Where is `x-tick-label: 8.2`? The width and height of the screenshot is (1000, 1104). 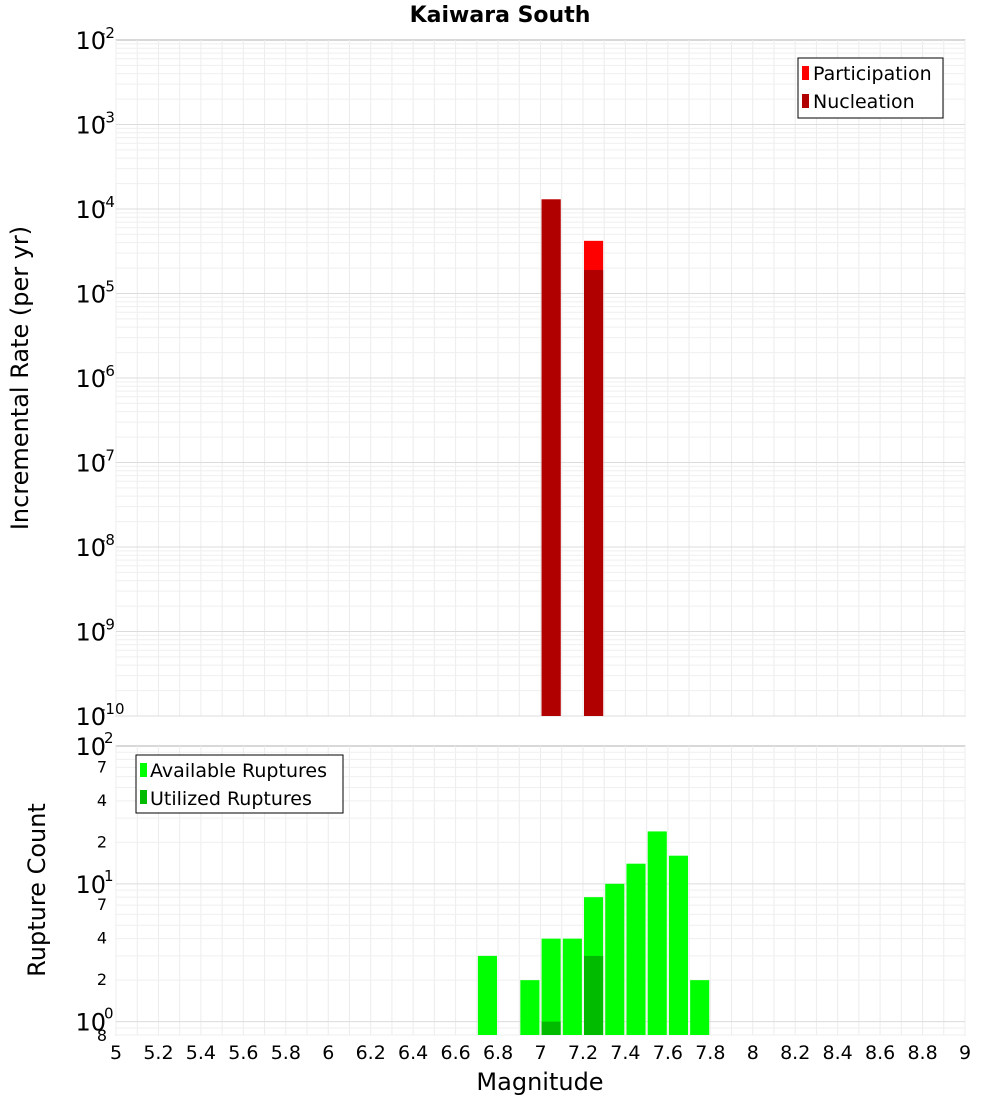 x-tick-label: 8.2 is located at coordinates (795, 1053).